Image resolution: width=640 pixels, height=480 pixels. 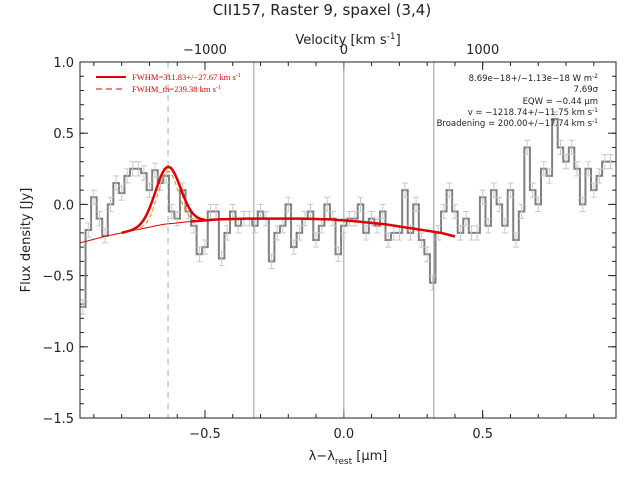 What do you see at coordinates (534, 78) in the screenshot?
I see `annotation-flux: 8.69e−18+/−1.13e−18 W m-2` at bounding box center [534, 78].